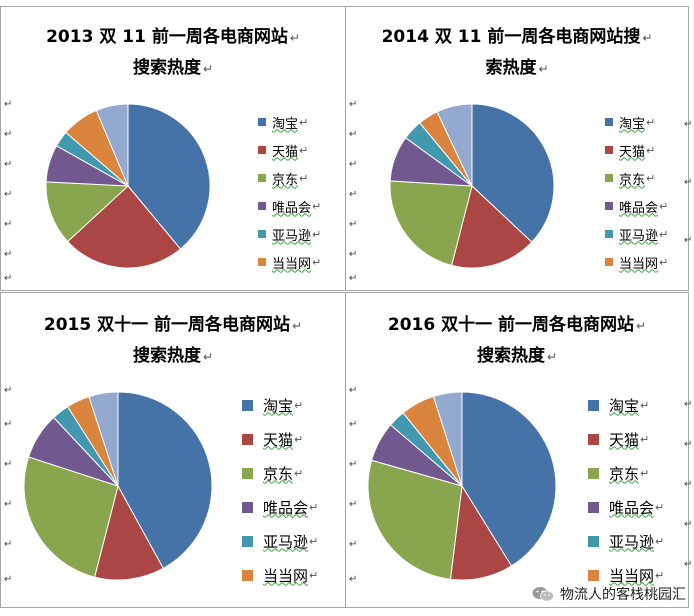 The height and width of the screenshot is (616, 694). I want to click on pie-chart-2015, so click(118, 486).